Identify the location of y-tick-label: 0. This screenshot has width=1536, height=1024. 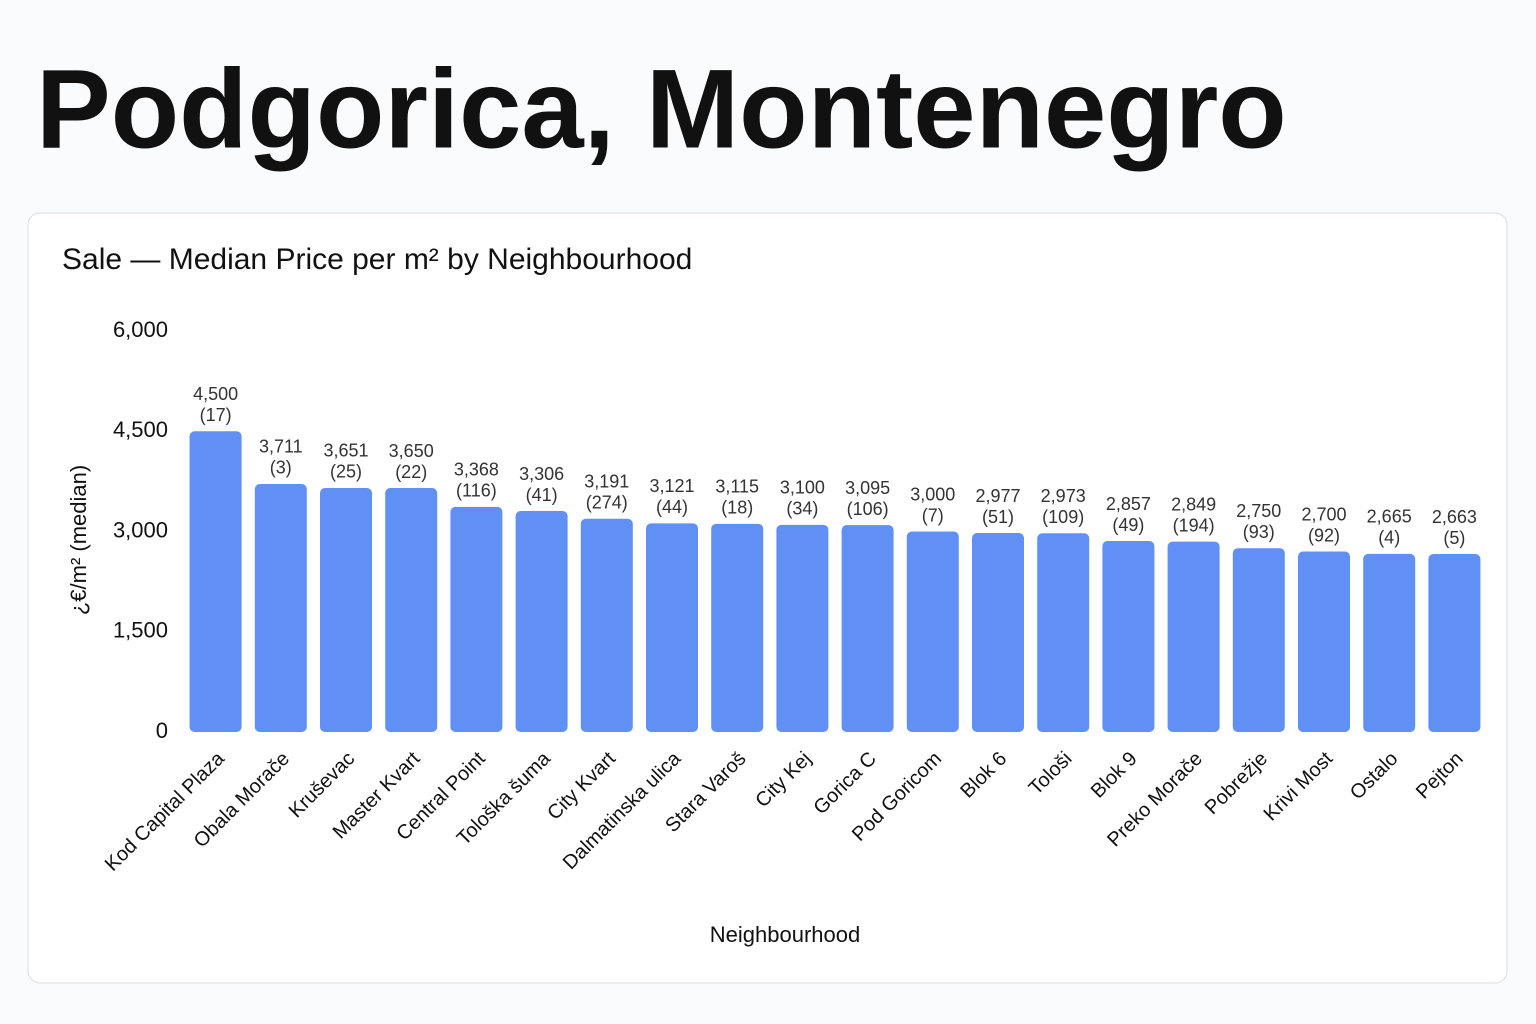
(162, 730).